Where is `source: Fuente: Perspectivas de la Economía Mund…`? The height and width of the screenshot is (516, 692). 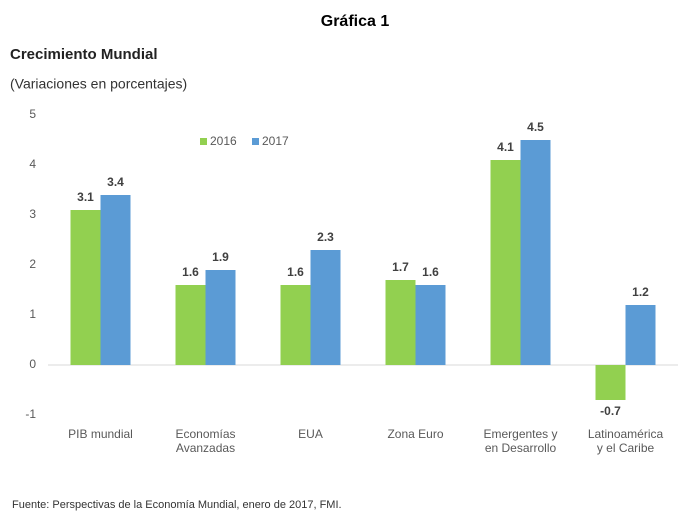
source: Fuente: Perspectivas de la Economía Mund… is located at coordinates (177, 505).